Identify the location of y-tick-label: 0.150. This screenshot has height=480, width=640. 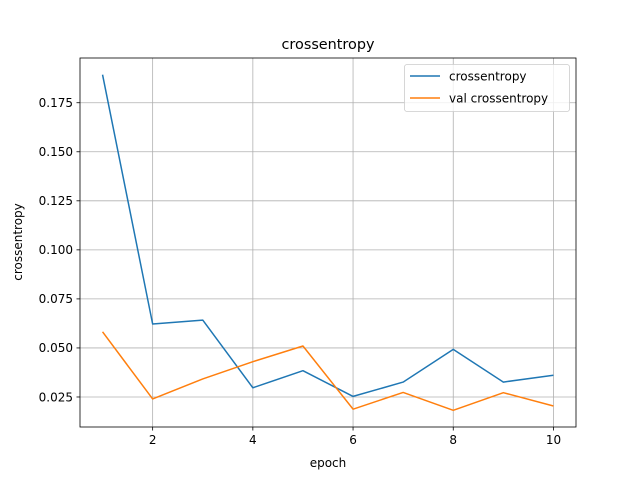
(56, 152).